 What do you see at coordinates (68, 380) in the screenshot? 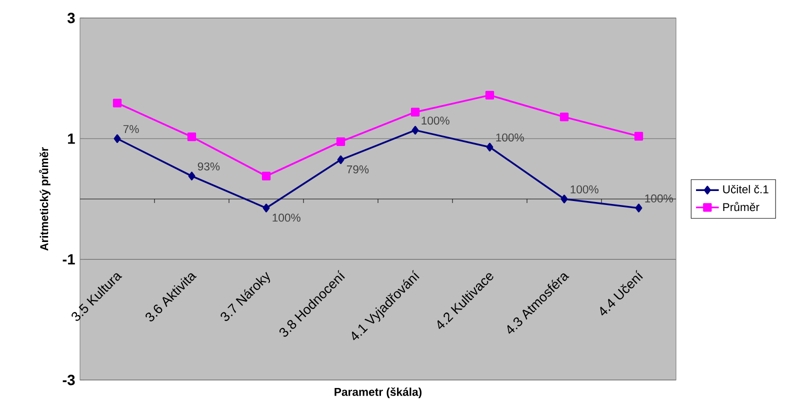
I see `y-tick-label: -3` at bounding box center [68, 380].